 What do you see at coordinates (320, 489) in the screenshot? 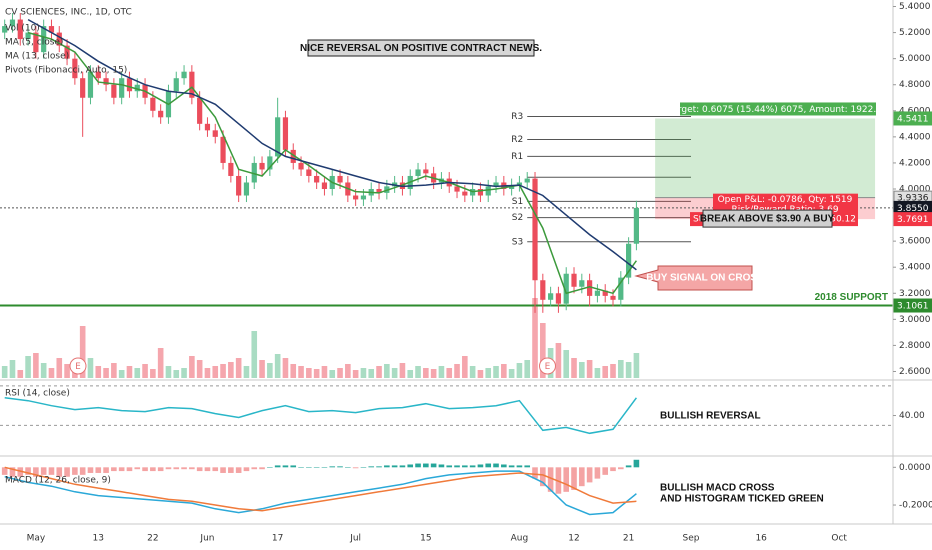
I see `macd-line` at bounding box center [320, 489].